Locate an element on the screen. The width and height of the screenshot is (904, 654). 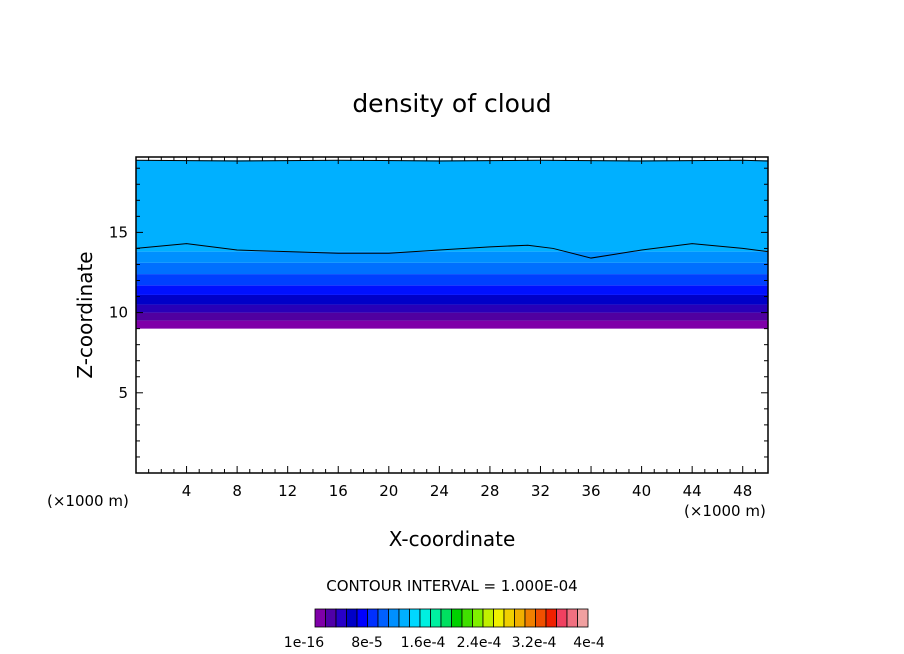
x-tick-label: 24 is located at coordinates (439, 491).